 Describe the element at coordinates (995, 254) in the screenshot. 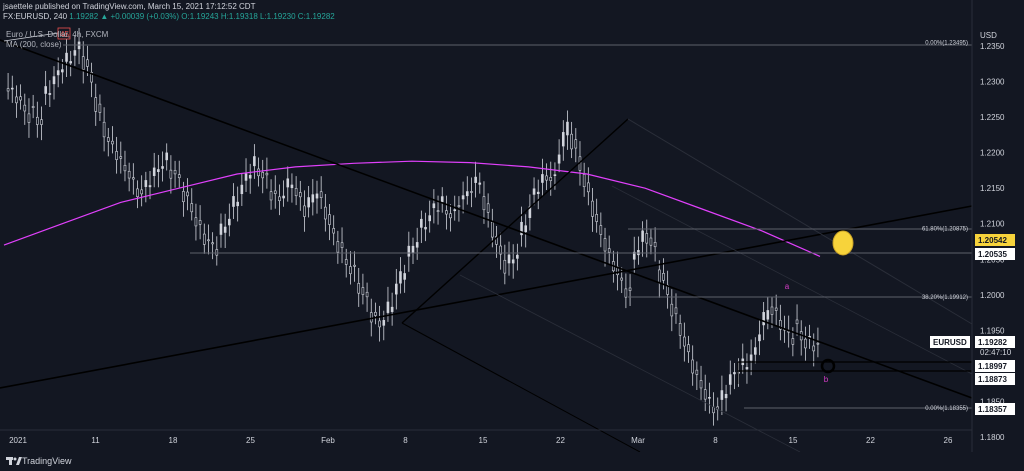

I see `price-label-box` at that location.